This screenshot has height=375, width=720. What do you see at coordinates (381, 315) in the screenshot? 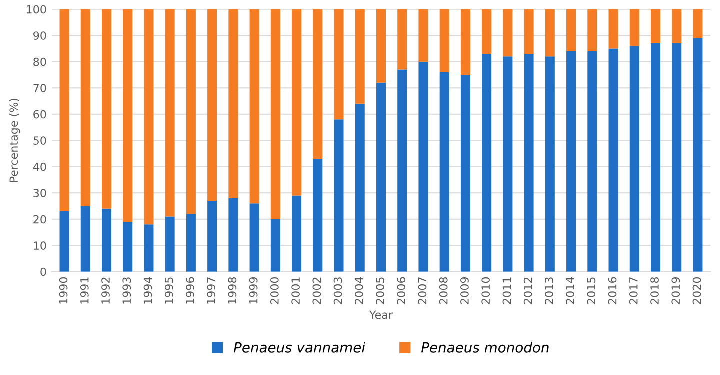
I see `x-axis-title: Year` at bounding box center [381, 315].